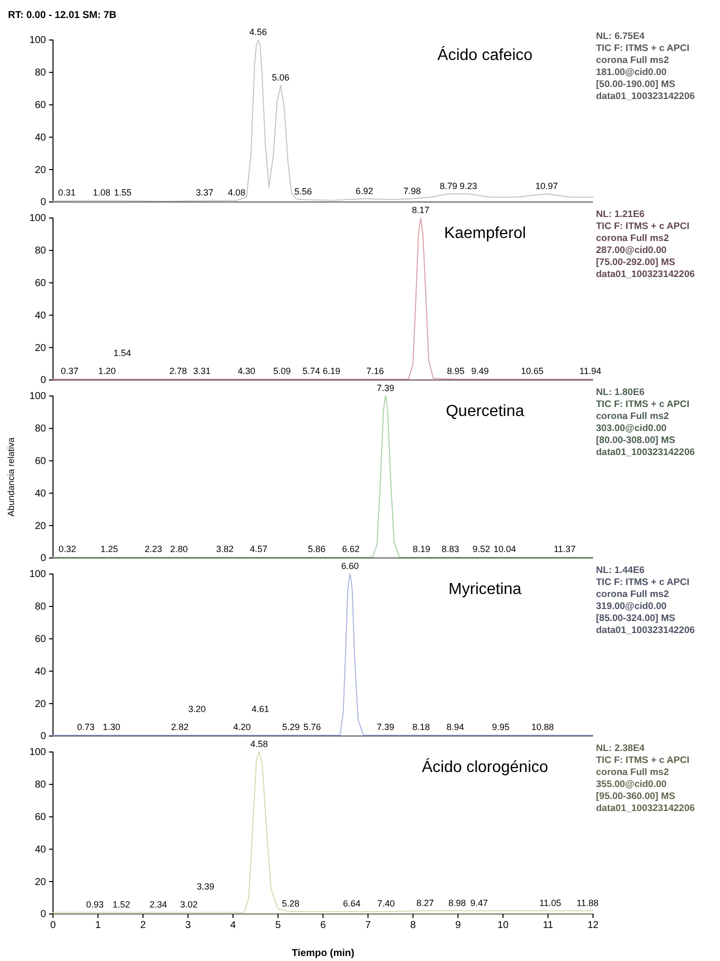  Describe the element at coordinates (620, 214) in the screenshot. I see `text: NL: 1.21E6` at that location.